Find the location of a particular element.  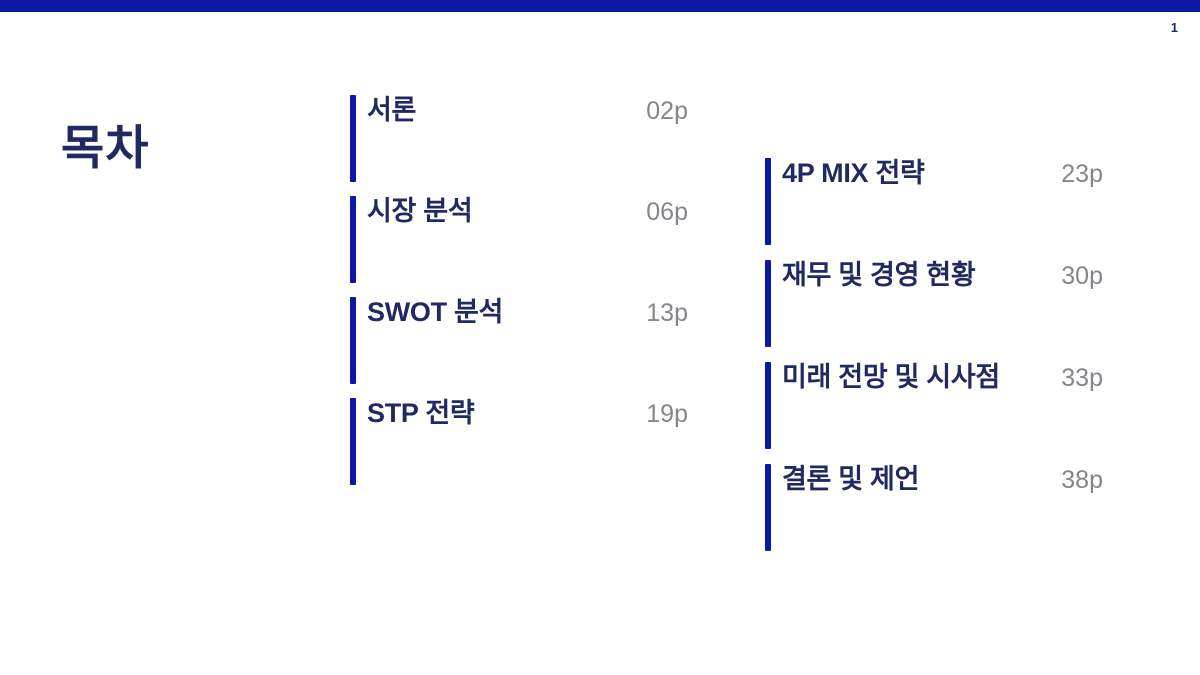

toc-item-page: 02p is located at coordinates (667, 111).